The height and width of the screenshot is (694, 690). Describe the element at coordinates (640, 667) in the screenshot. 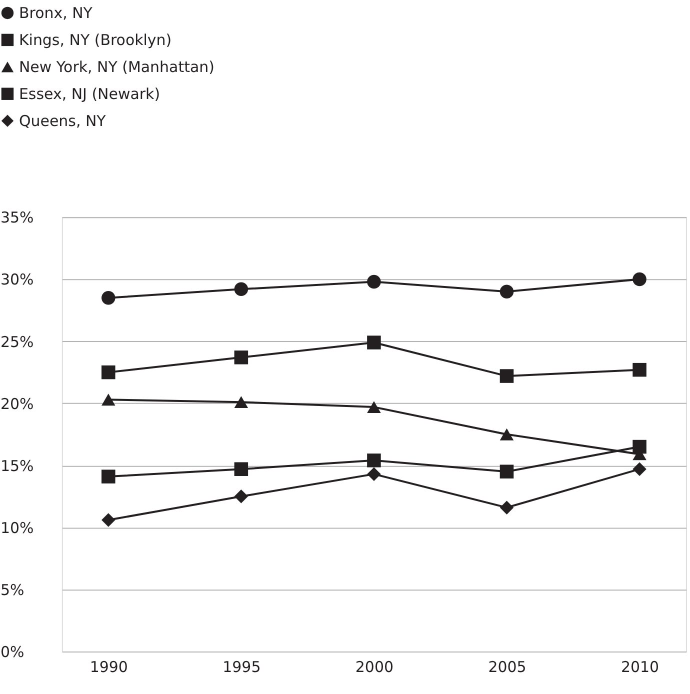

I see `x-tick-label: 2010` at that location.